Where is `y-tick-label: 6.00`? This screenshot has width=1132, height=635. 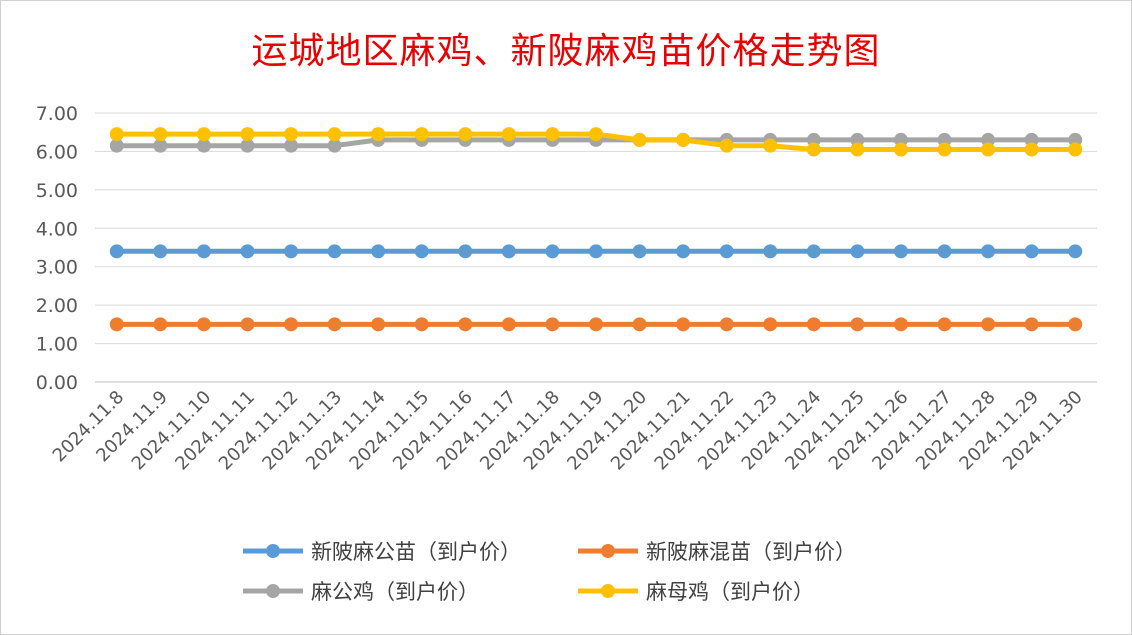 y-tick-label: 6.00 is located at coordinates (57, 152).